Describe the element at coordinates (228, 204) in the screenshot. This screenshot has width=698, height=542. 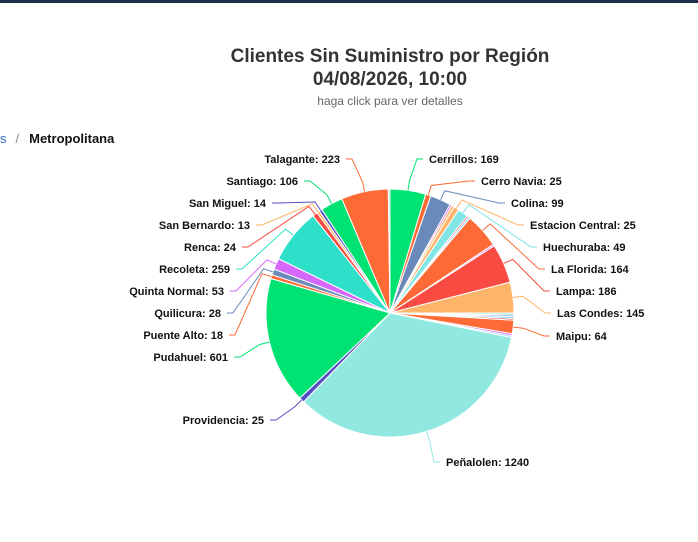
I see `data-label-san-miguel: San Miguel: 14` at that location.